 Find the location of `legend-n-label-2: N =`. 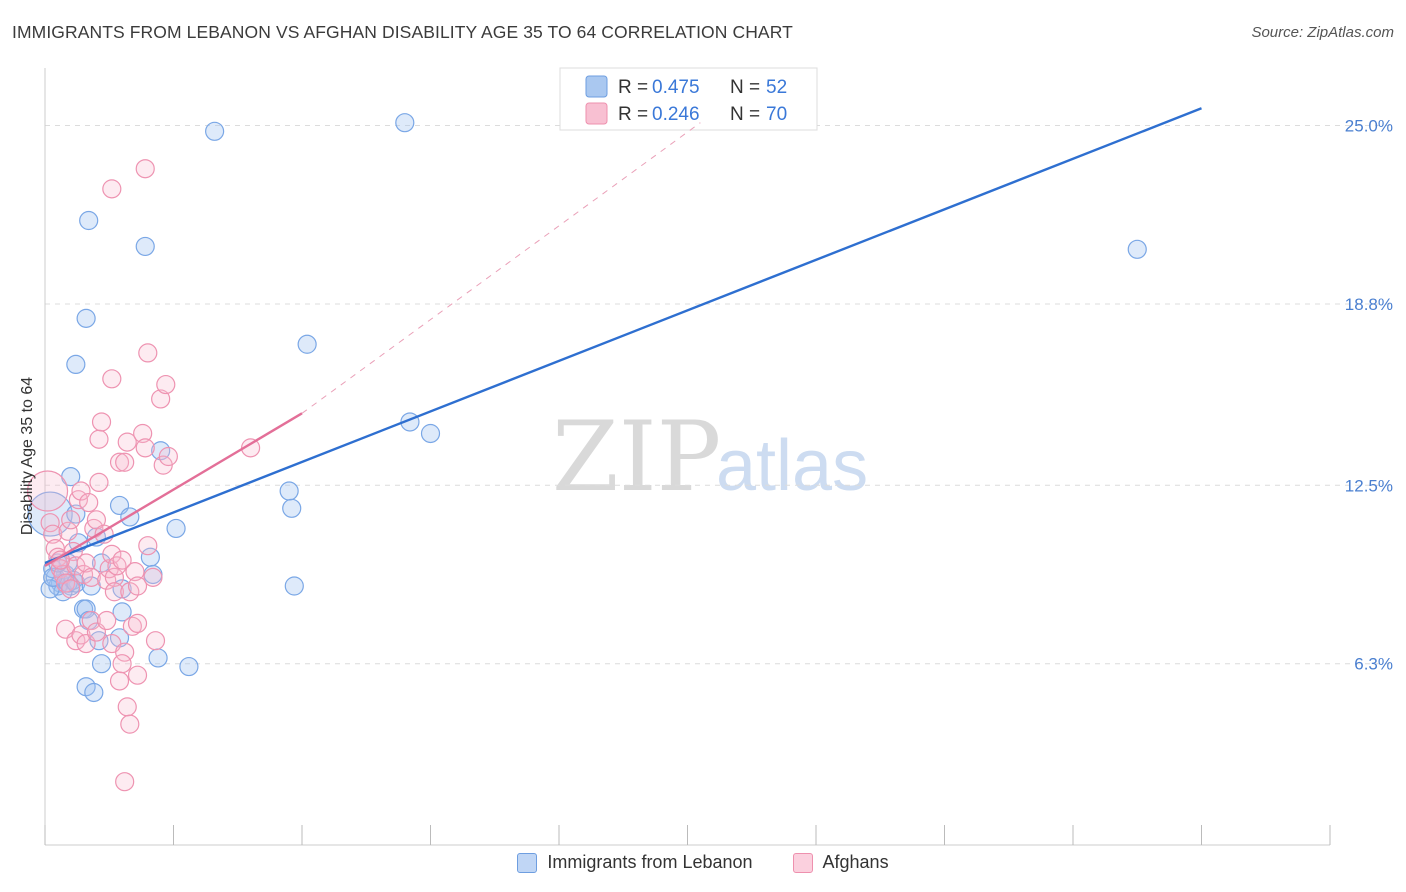

legend-n-label-2: N = is located at coordinates (745, 114).